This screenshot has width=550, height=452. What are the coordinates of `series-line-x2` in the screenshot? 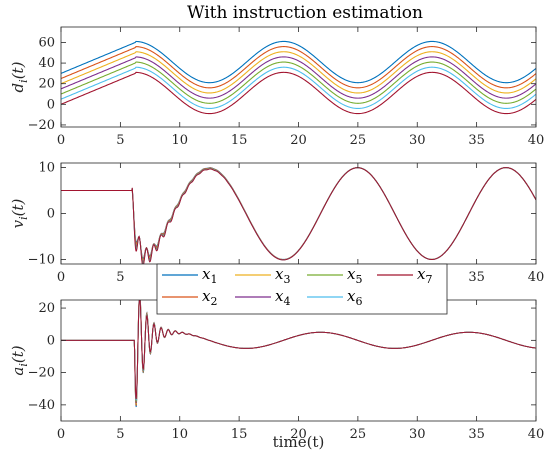 It's located at (298, 67).